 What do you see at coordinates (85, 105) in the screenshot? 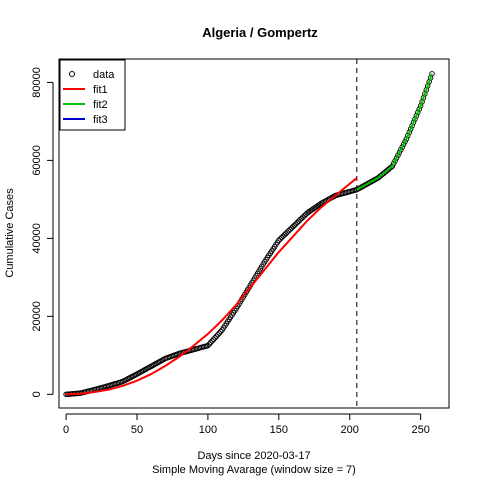
I see `legend-entry-fit2: fit2` at bounding box center [85, 105].